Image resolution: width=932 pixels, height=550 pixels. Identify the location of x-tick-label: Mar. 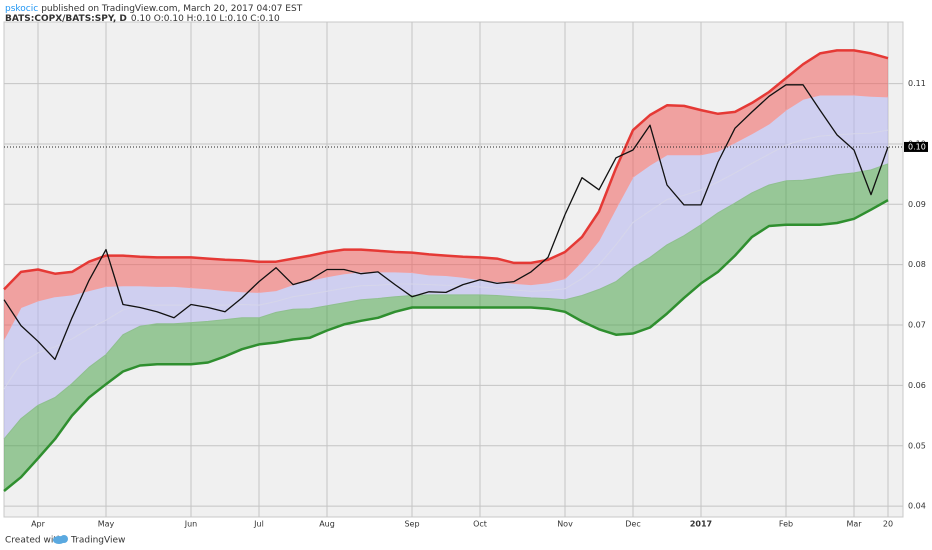
(854, 524).